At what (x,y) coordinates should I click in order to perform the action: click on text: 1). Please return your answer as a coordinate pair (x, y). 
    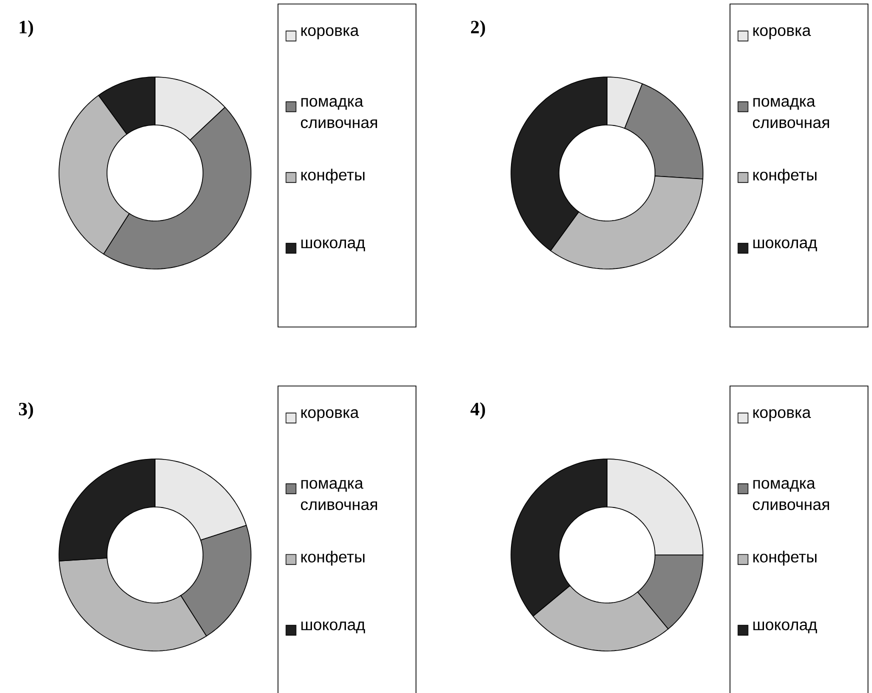
    Looking at the image, I should click on (27, 29).